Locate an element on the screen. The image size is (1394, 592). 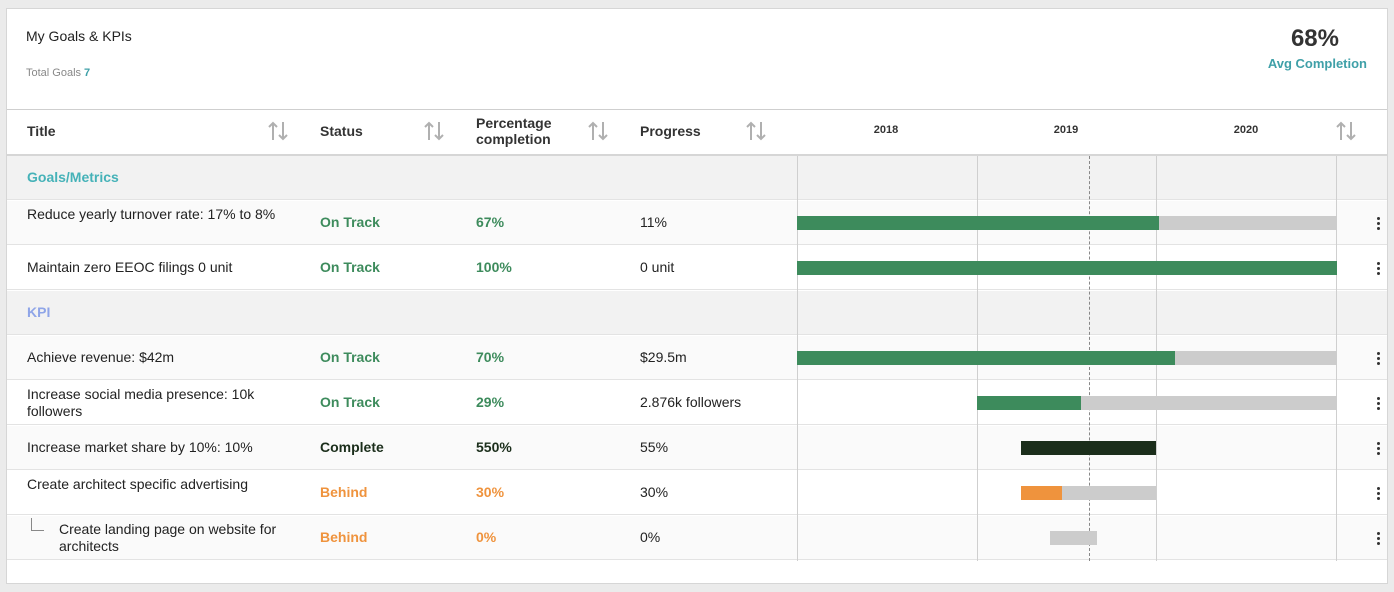
column-percentage-line2: completion is located at coordinates (513, 139).